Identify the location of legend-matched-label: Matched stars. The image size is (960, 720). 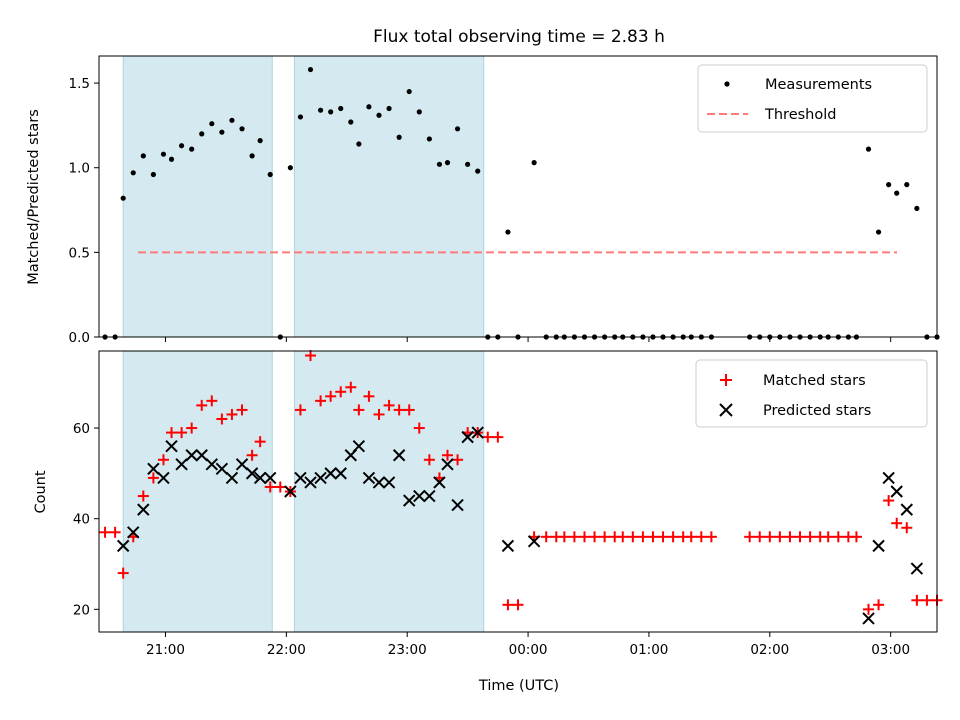
(814, 381).